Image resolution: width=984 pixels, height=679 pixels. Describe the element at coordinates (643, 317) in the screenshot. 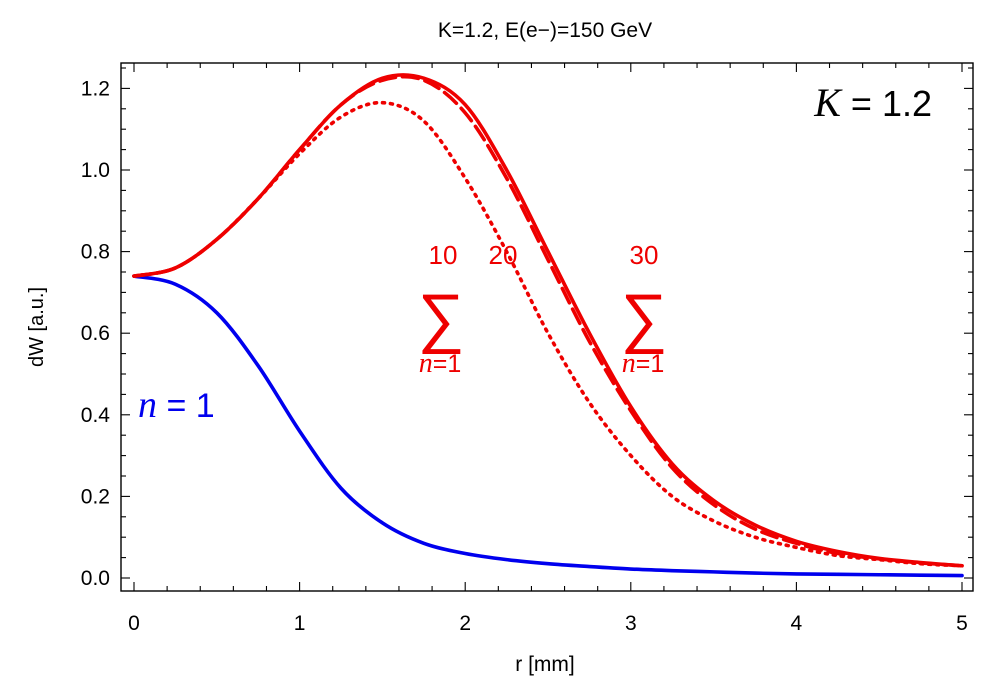

I see `sum30-sigma: ∑` at that location.